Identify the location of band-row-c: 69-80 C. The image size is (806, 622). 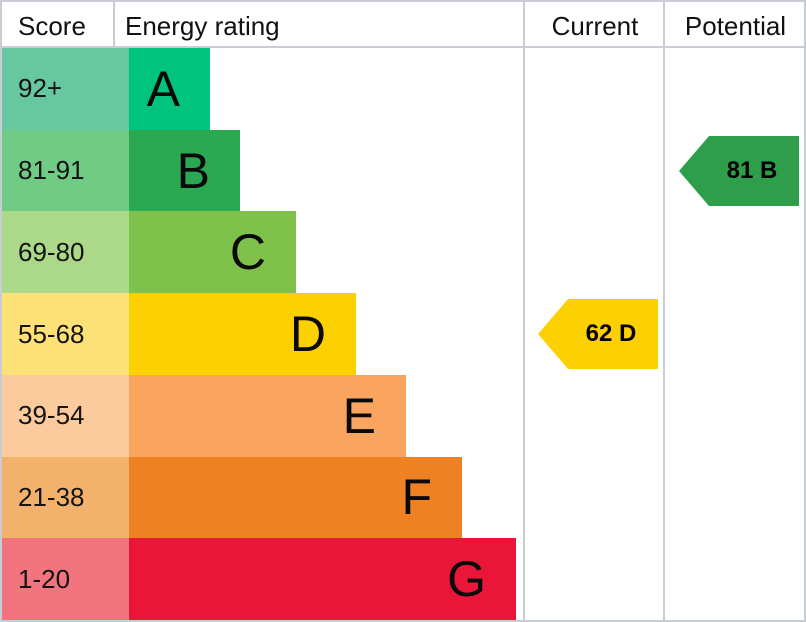
(403, 252).